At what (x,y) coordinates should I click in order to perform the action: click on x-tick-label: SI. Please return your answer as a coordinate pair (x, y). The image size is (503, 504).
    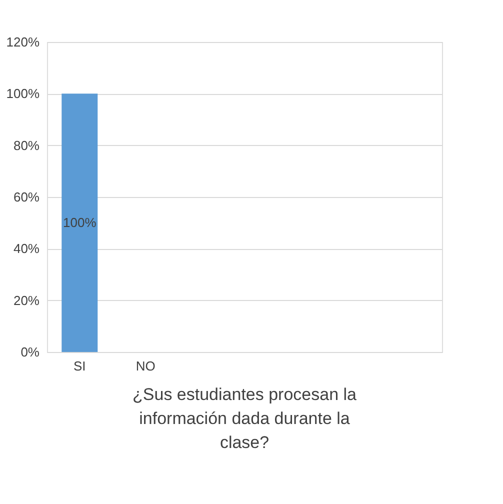
    Looking at the image, I should click on (79, 366).